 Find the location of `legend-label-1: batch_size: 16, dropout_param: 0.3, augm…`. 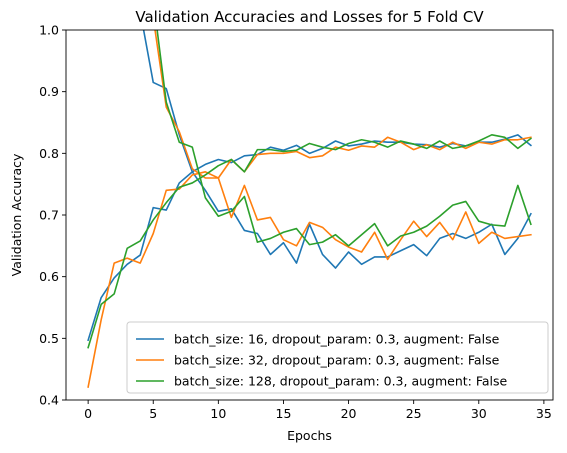

legend-label-1: batch_size: 16, dropout_param: 0.3, augm… is located at coordinates (337, 339).